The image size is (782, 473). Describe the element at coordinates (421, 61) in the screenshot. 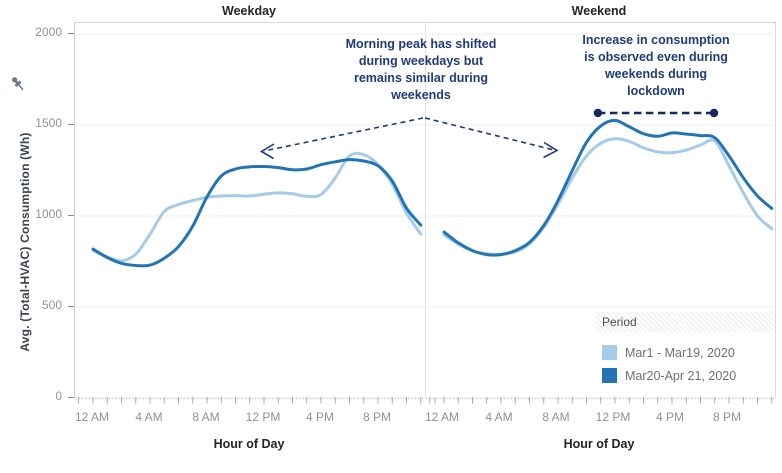

I see `annotation-line: during weekdays but` at that location.